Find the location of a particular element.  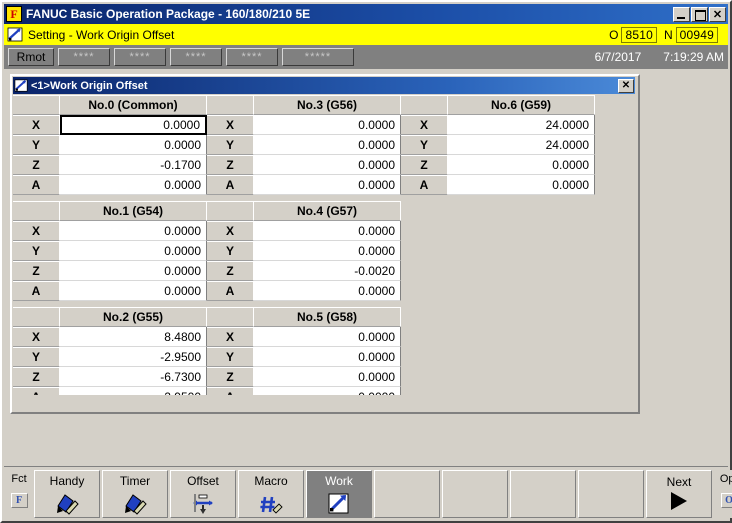

softkey-function-edge: Fct F is located at coordinates (19, 494).